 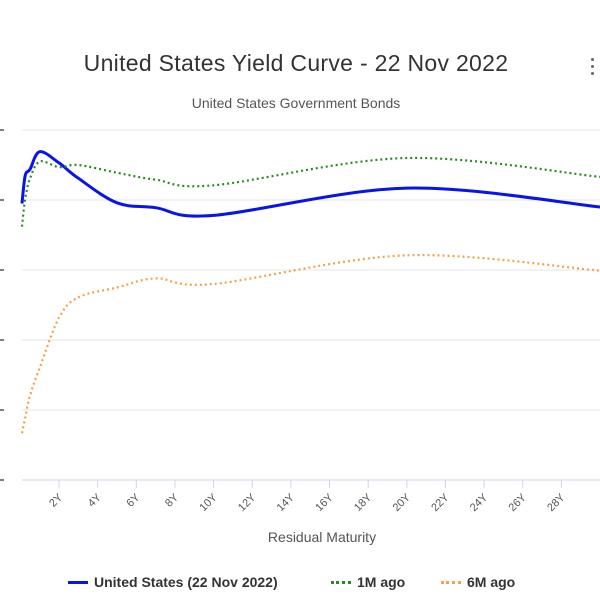 I want to click on legend-item-6m-ago: 6M ago, so click(x=478, y=582).